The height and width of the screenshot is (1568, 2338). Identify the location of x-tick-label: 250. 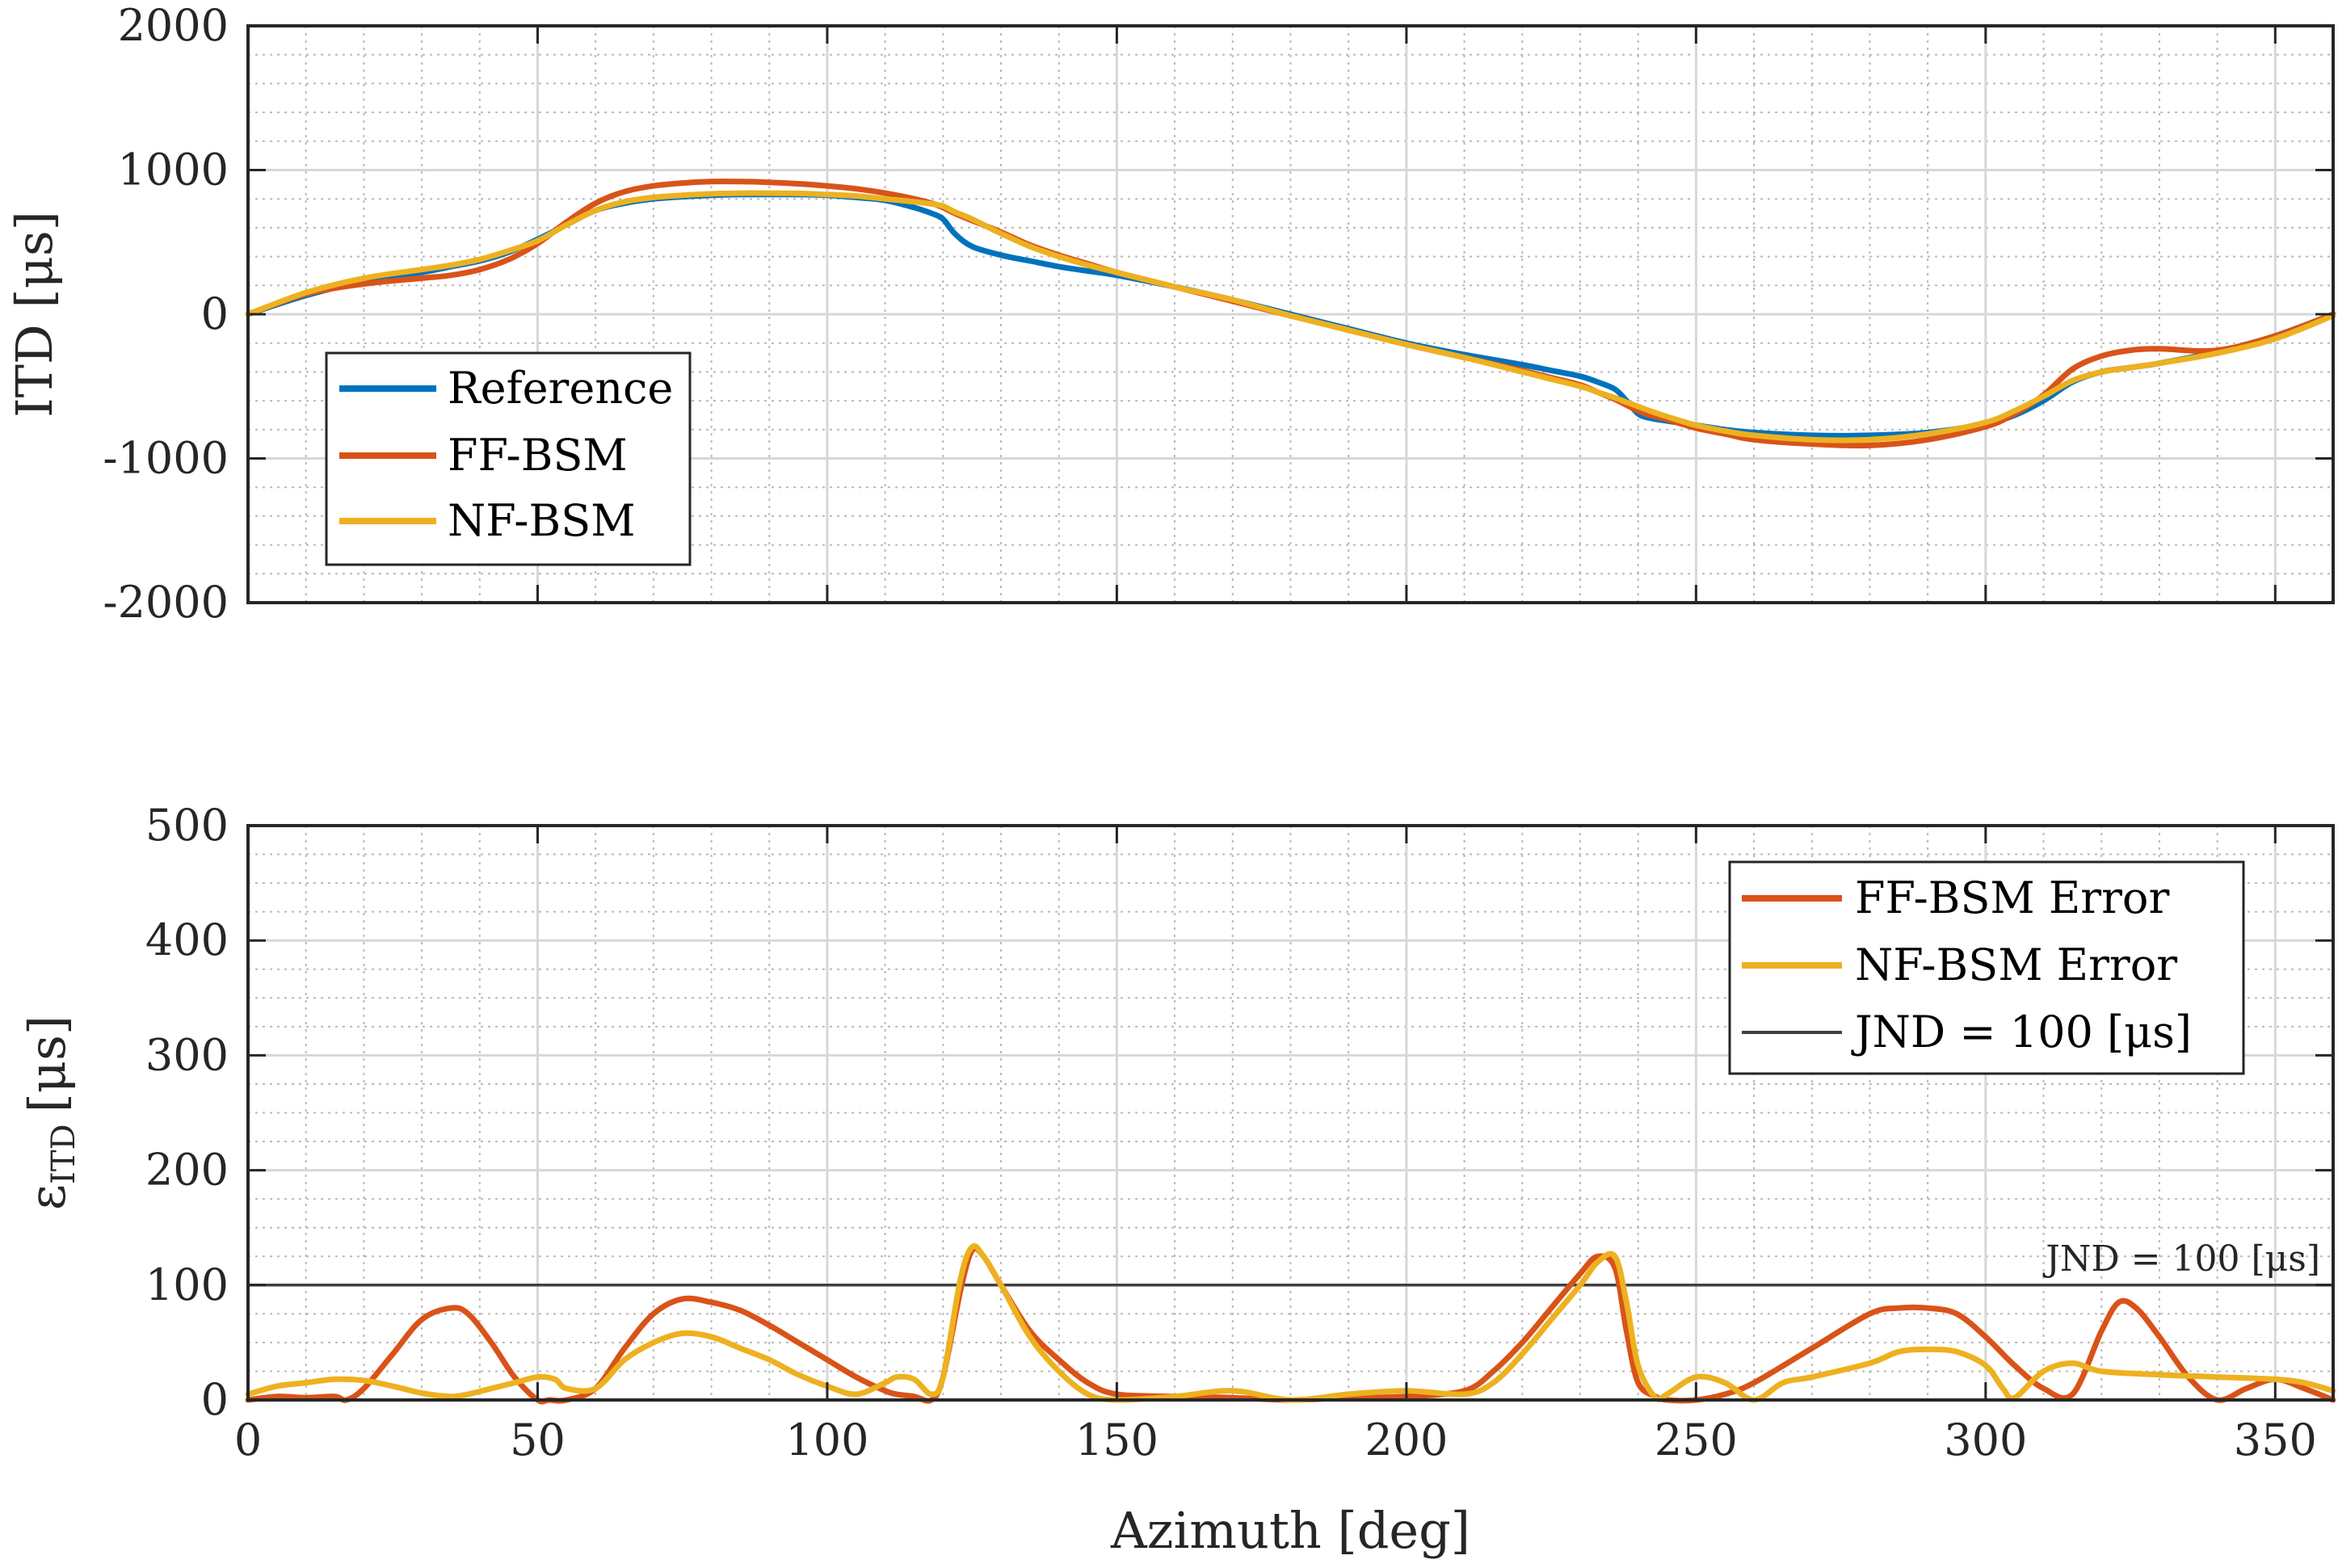
(1696, 1440).